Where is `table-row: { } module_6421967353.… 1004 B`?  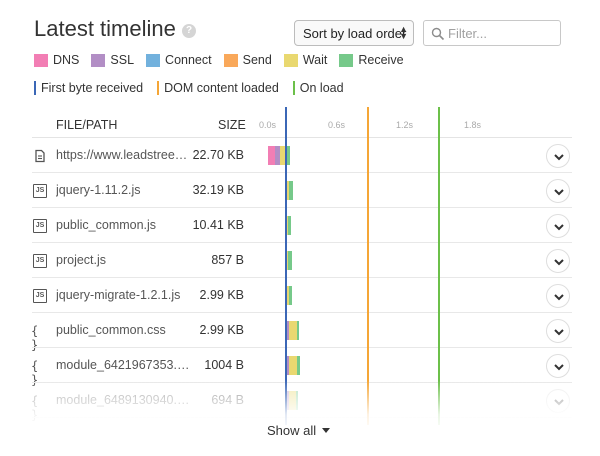 table-row: { } module_6421967353.… 1004 B is located at coordinates (300, 367).